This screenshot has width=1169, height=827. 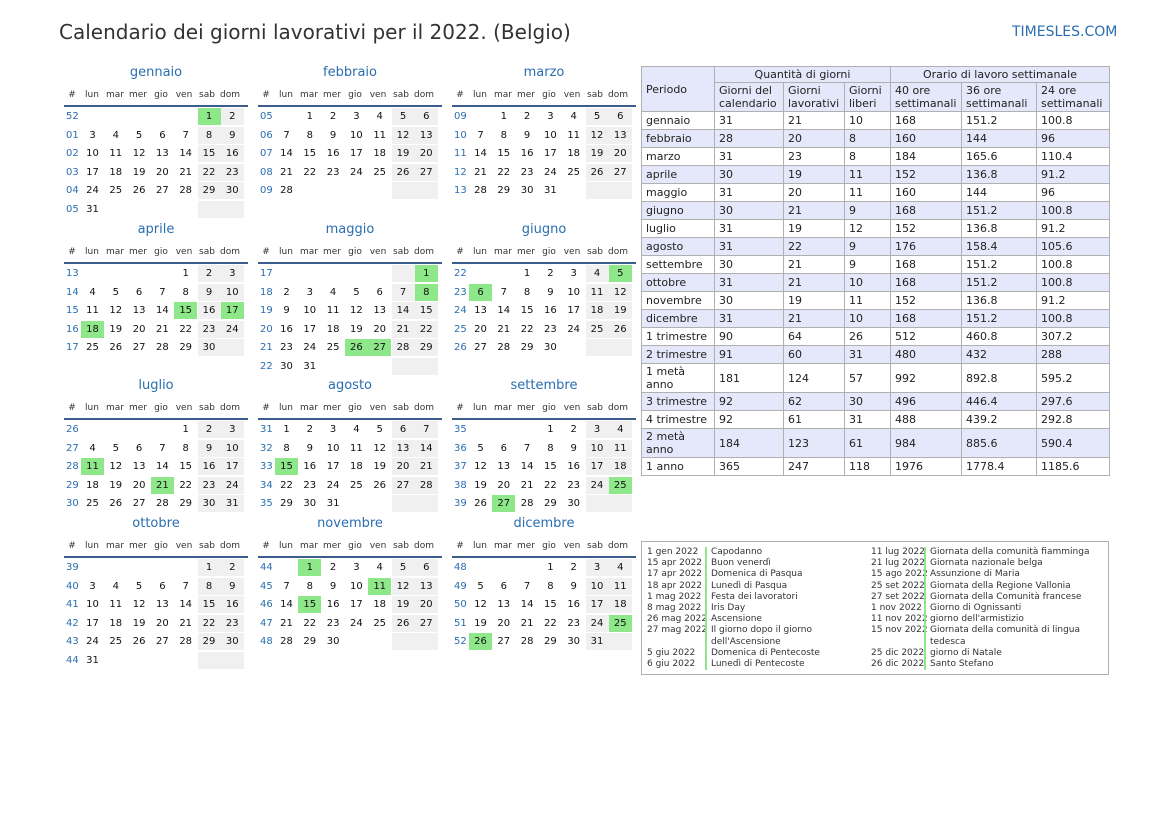 I want to click on day-cell: 22, so click(x=186, y=485).